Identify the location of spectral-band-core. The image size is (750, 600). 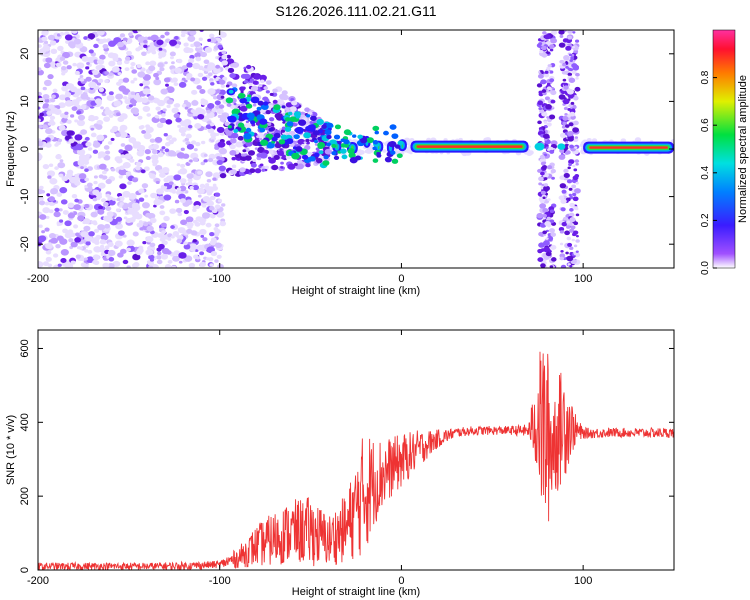
(628, 147).